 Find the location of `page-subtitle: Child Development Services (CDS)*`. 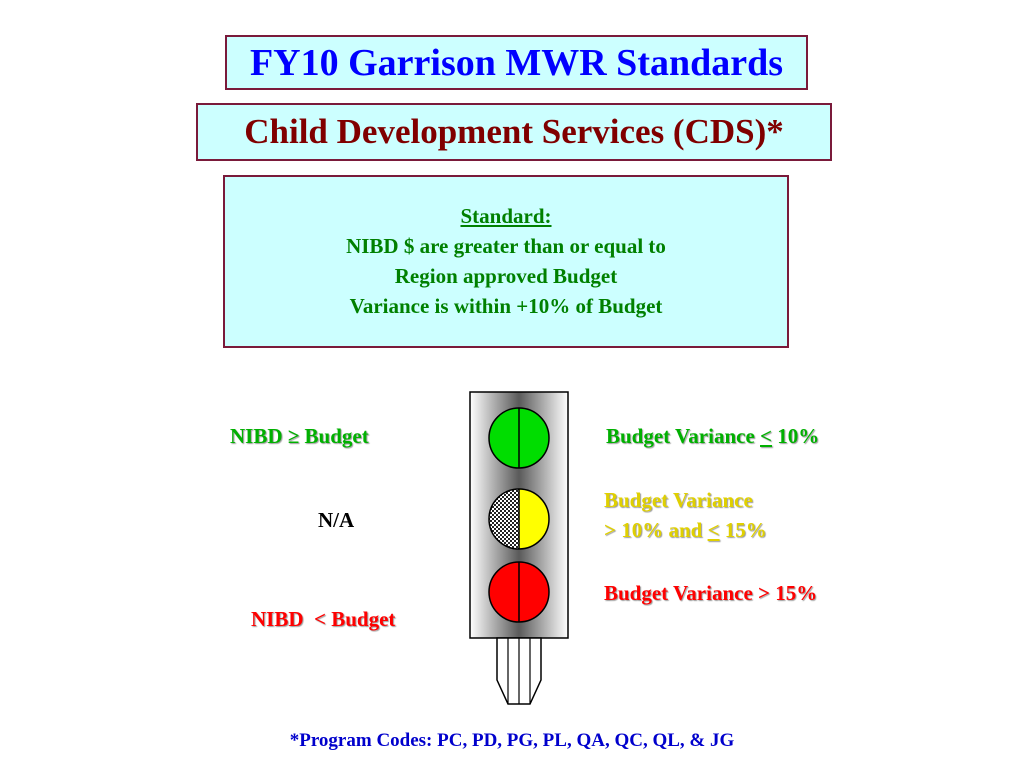

page-subtitle: Child Development Services (CDS)* is located at coordinates (514, 132).